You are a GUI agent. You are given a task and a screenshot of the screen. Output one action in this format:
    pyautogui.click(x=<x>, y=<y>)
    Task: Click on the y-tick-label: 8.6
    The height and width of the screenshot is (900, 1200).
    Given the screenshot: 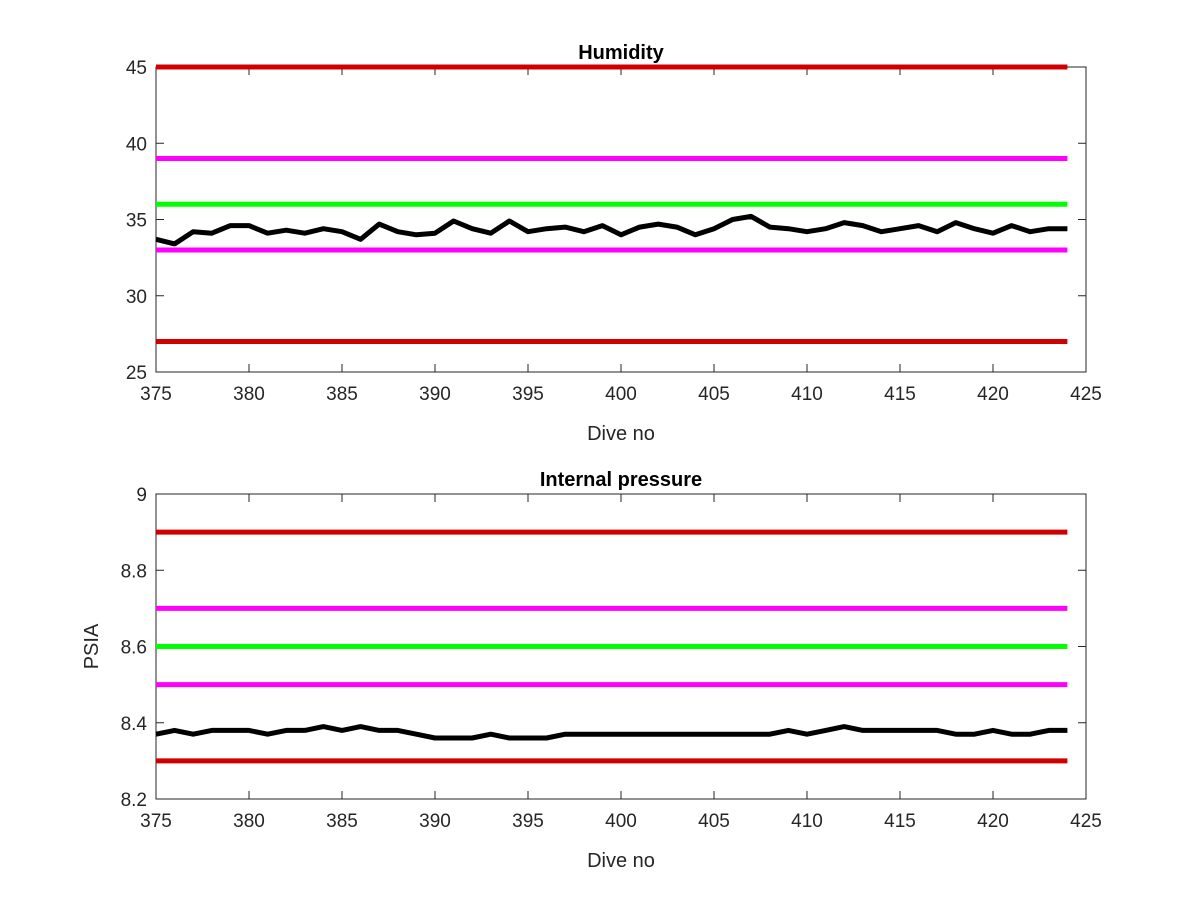 What is the action you would take?
    pyautogui.click(x=134, y=648)
    